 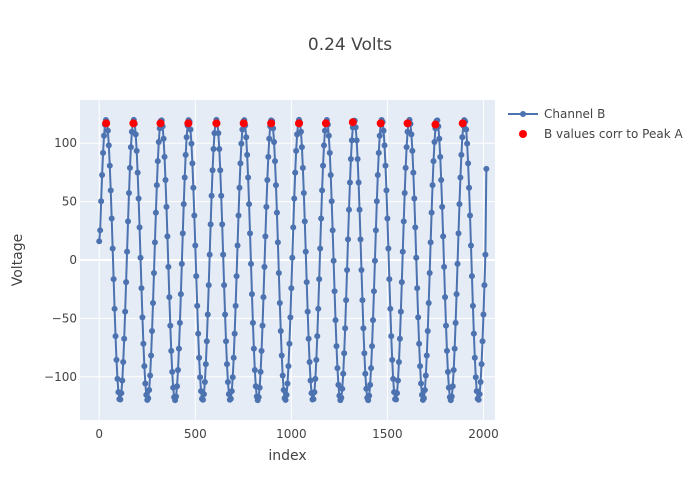 I want to click on chart-title: 0.24 Volts, so click(x=350, y=45).